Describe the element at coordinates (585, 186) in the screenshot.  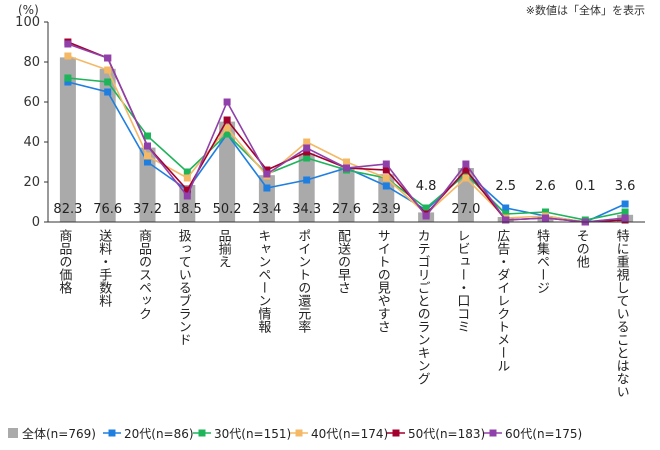
I see `data-label: 0.1` at that location.